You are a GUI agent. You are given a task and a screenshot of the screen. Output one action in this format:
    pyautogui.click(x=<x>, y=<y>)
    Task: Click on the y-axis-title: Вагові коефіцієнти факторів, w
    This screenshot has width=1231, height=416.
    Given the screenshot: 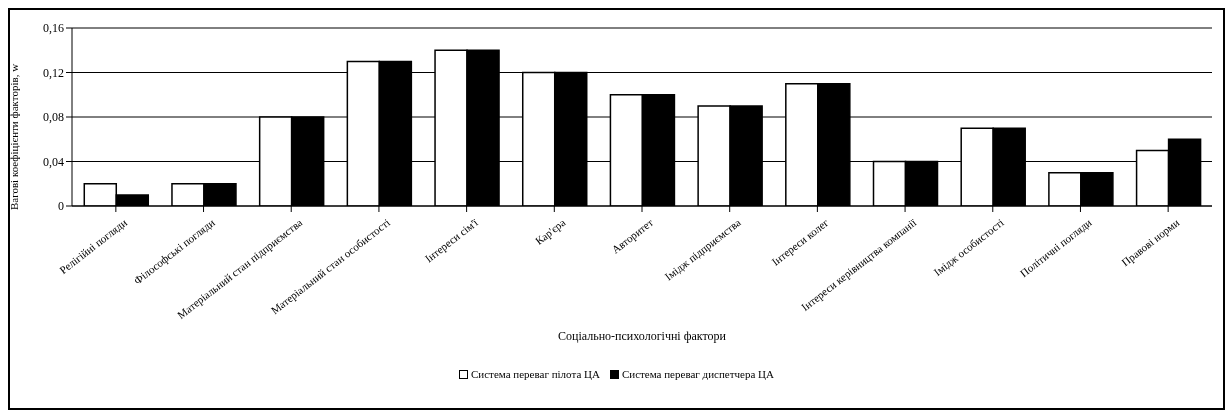 What is the action you would take?
    pyautogui.click(x=13, y=137)
    